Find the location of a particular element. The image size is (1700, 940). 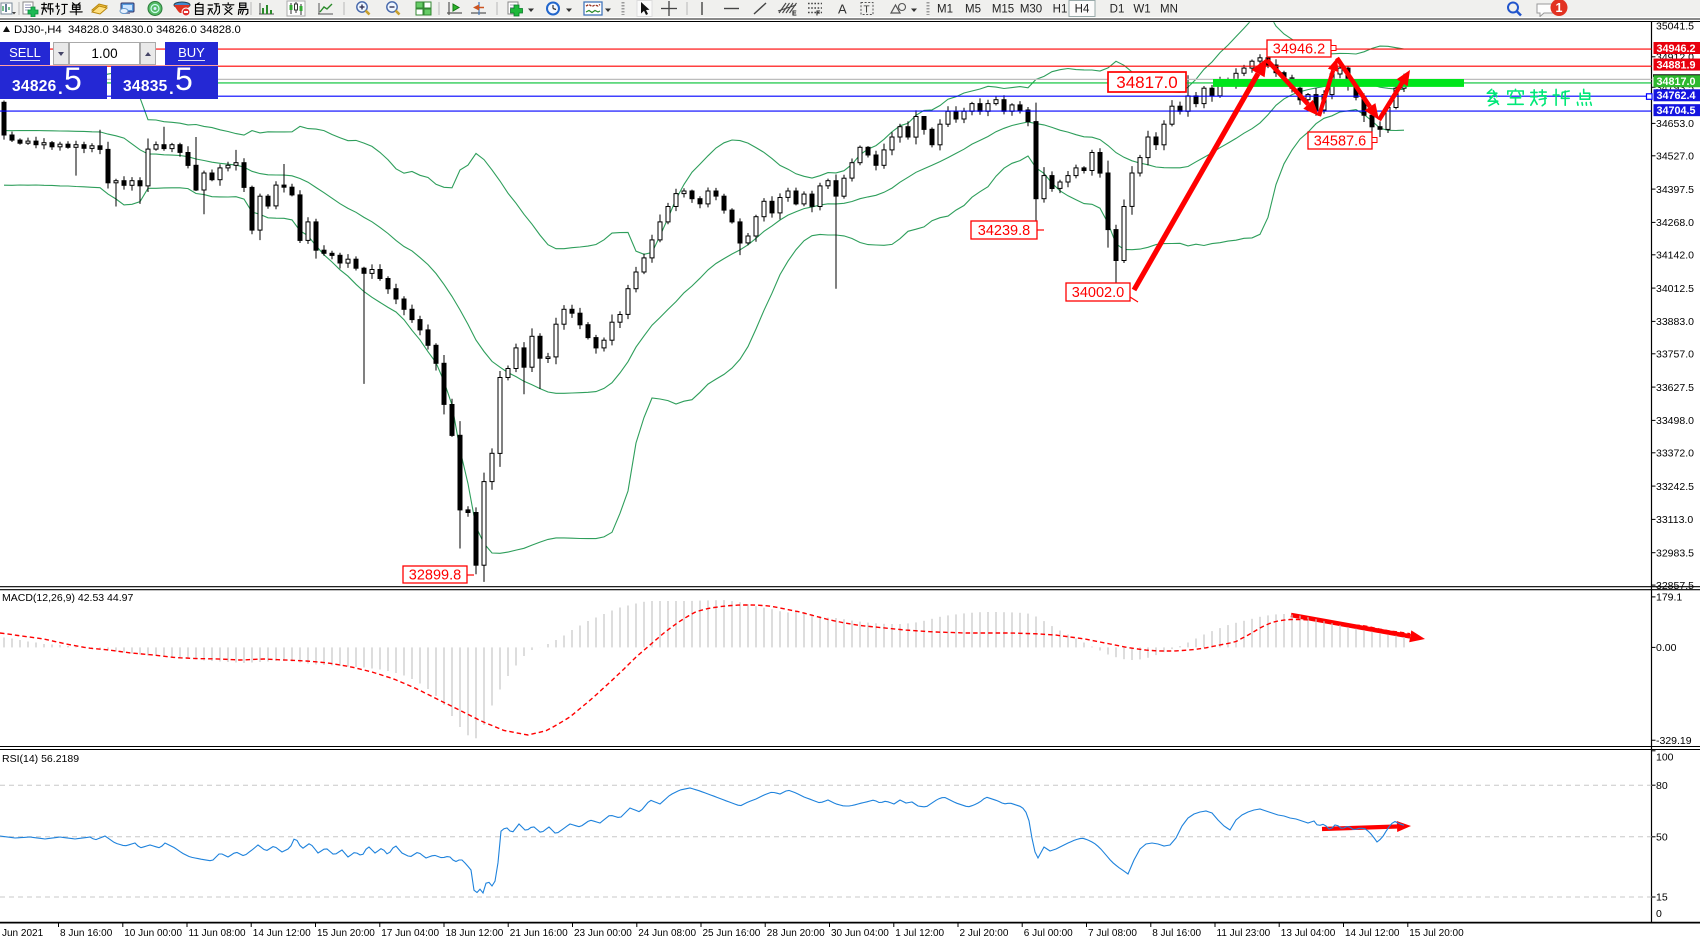

svg-text: 34012.5 is located at coordinates (1675, 289).